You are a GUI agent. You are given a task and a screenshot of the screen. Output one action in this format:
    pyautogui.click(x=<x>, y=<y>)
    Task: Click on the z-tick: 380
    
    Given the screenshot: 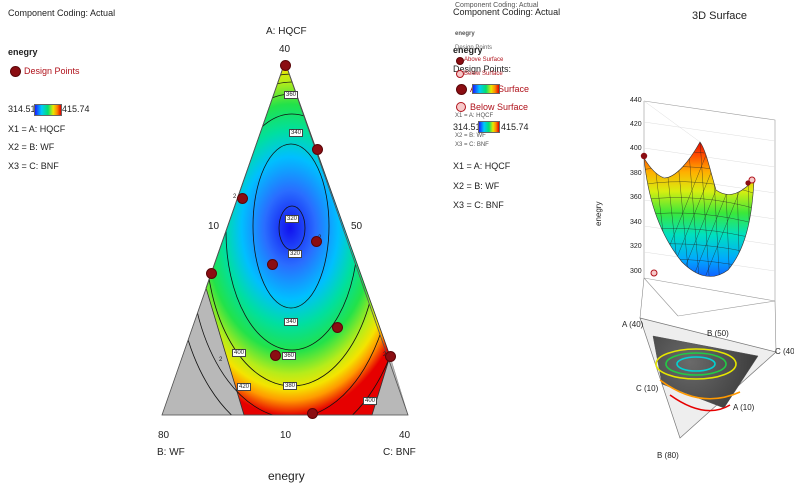 What is the action you would take?
    pyautogui.click(x=636, y=173)
    